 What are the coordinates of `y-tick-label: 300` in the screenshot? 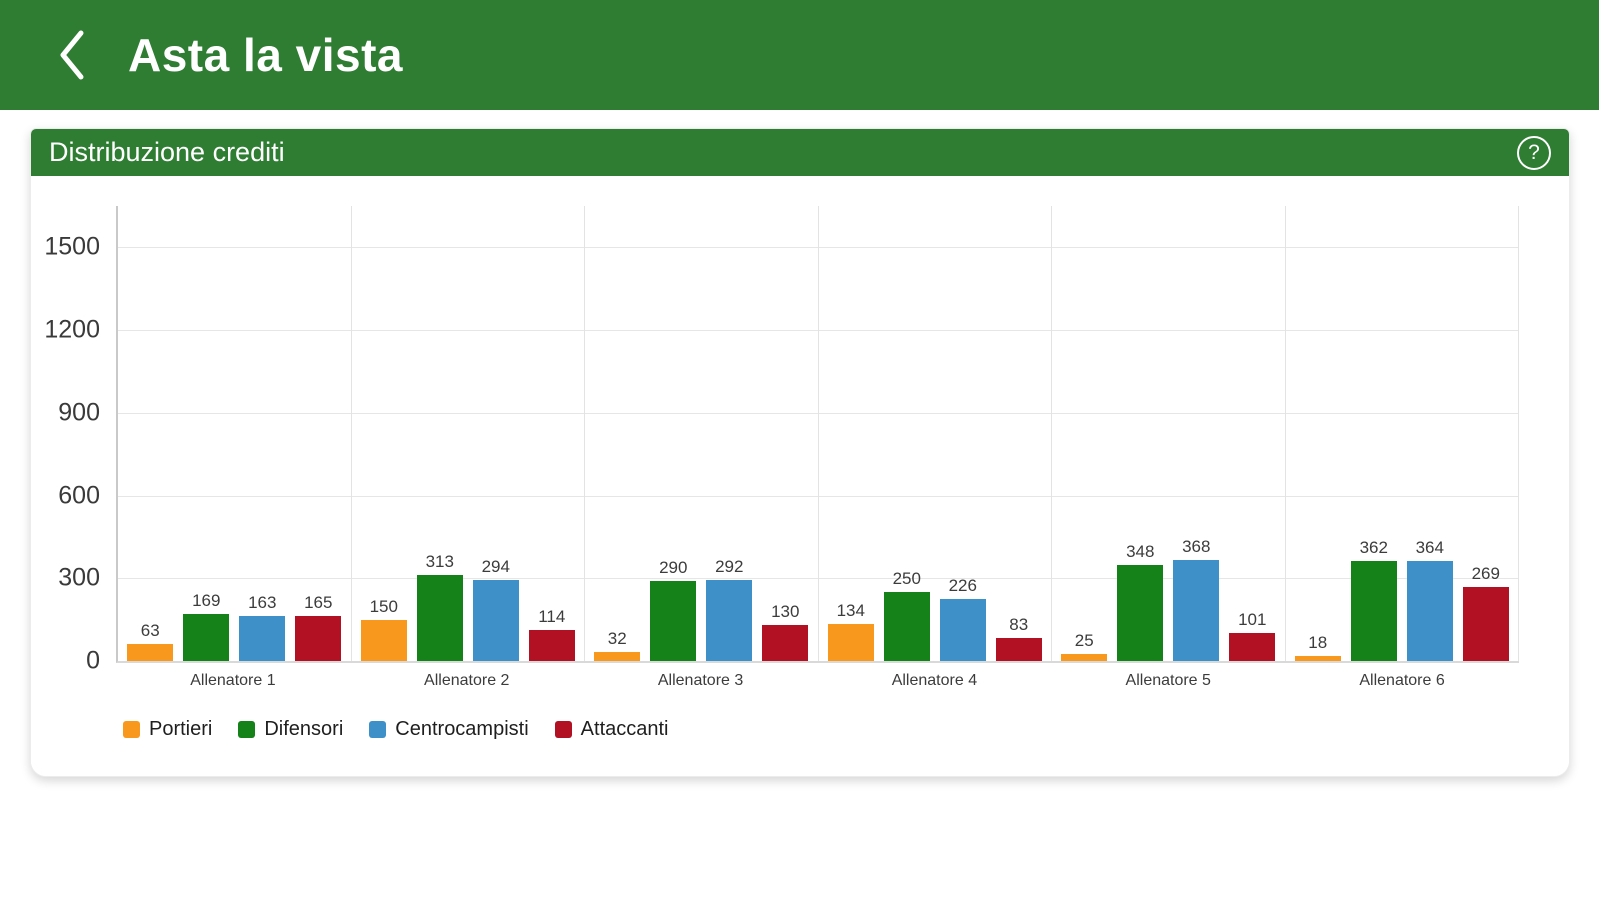 It's located at (79, 577).